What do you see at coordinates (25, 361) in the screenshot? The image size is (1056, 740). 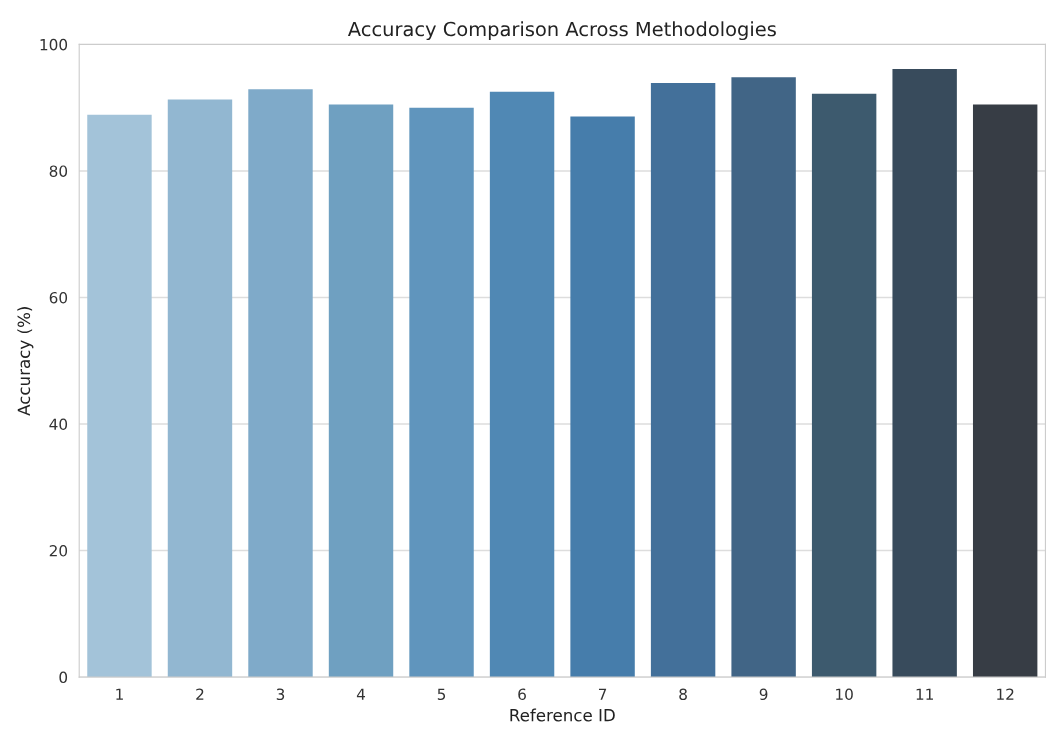 I see `y-axis-title: Accuracy (%)` at bounding box center [25, 361].